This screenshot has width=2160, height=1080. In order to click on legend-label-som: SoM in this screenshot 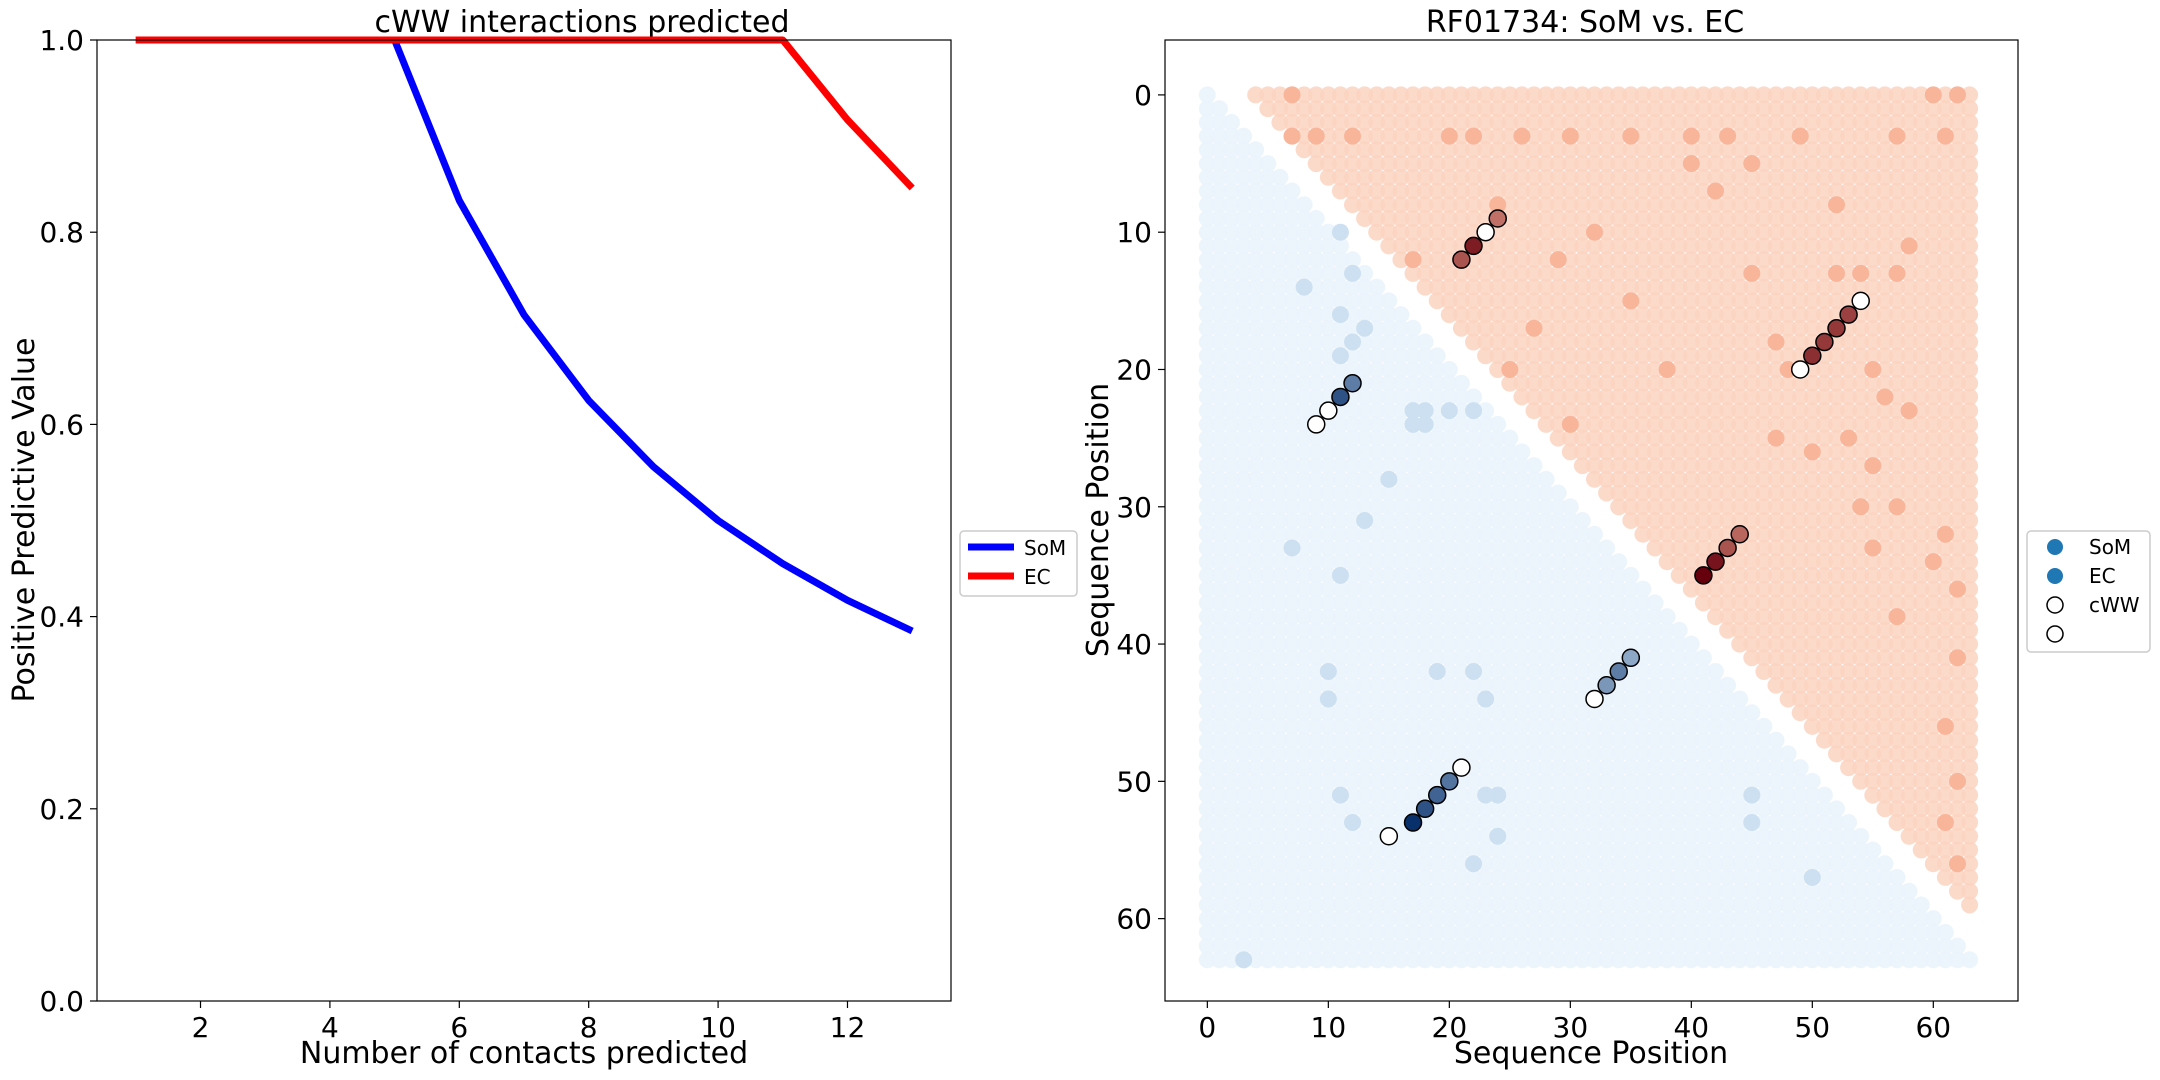, I will do `click(2110, 547)`.